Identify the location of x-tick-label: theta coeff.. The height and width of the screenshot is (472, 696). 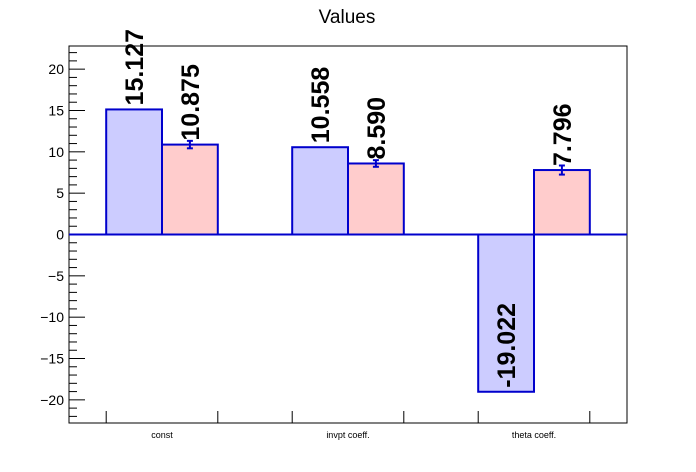
(534, 435).